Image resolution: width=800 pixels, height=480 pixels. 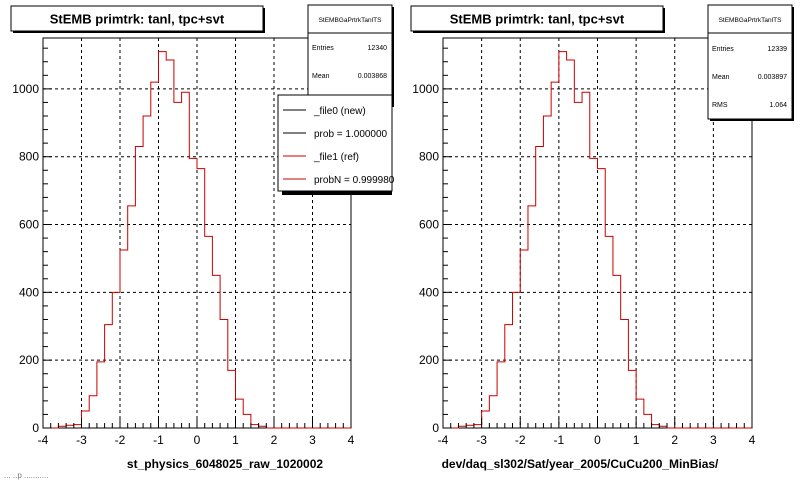 What do you see at coordinates (778, 49) in the screenshot?
I see `stats-entries-value: 12339` at bounding box center [778, 49].